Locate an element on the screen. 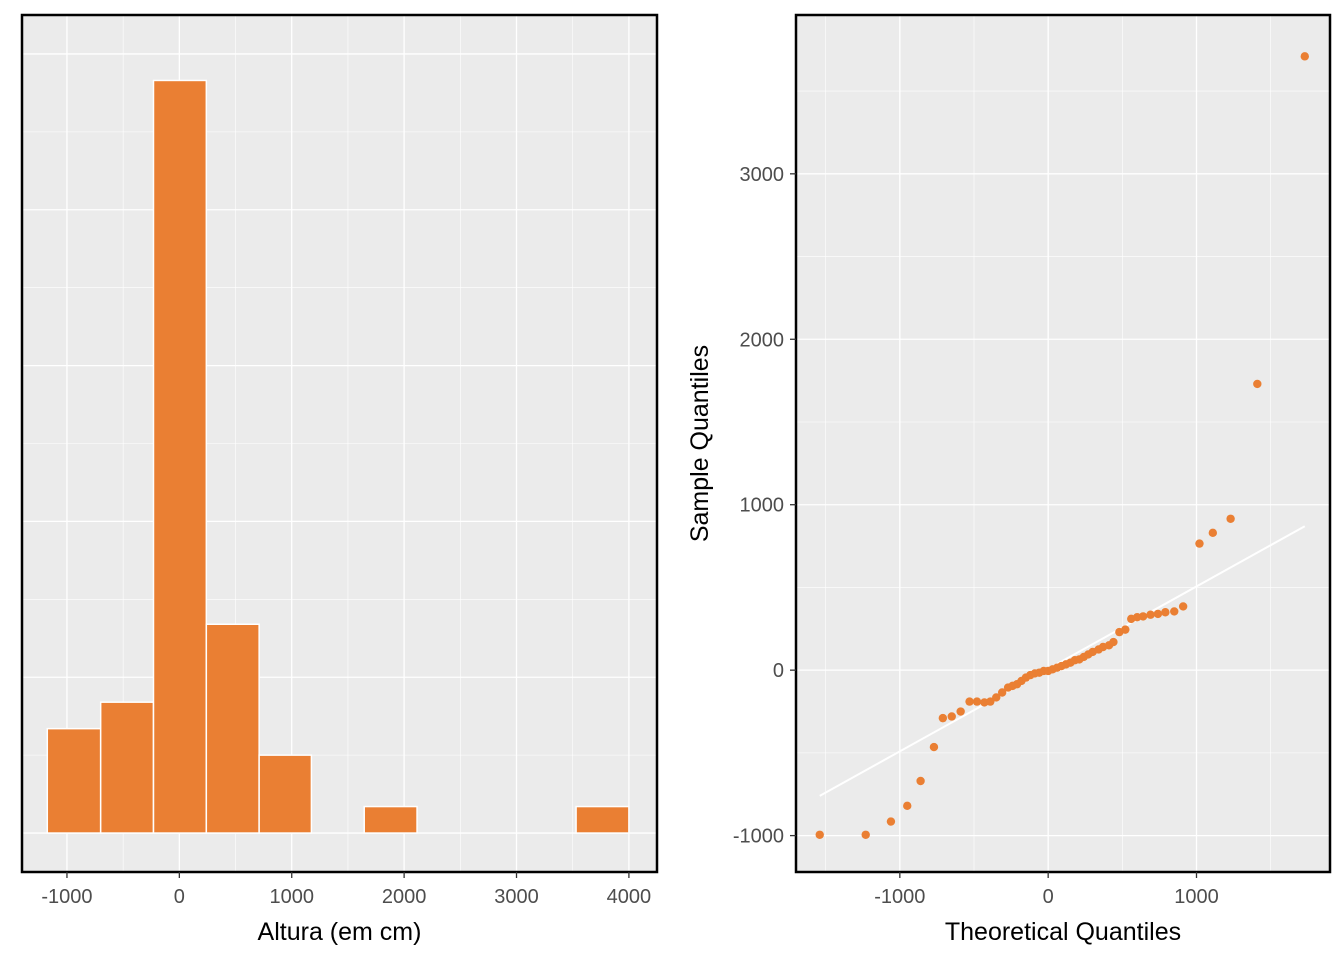 This screenshot has width=1344, height=960. qq-y-tick-label: 1000 is located at coordinates (762, 506).